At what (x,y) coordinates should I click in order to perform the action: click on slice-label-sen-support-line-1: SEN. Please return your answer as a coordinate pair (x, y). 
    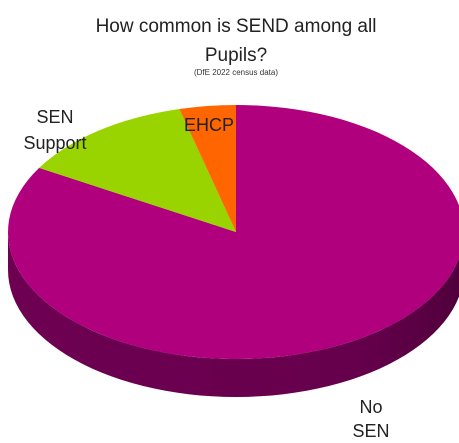
    Looking at the image, I should click on (54, 117).